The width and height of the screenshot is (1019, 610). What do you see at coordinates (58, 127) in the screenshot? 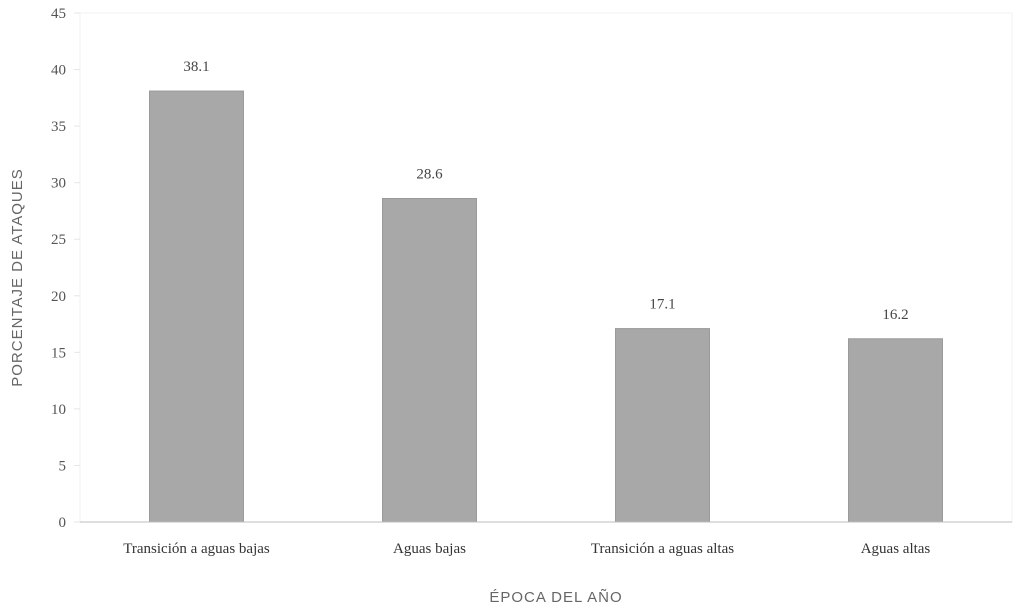
I see `y-tick-label: 35` at bounding box center [58, 127].